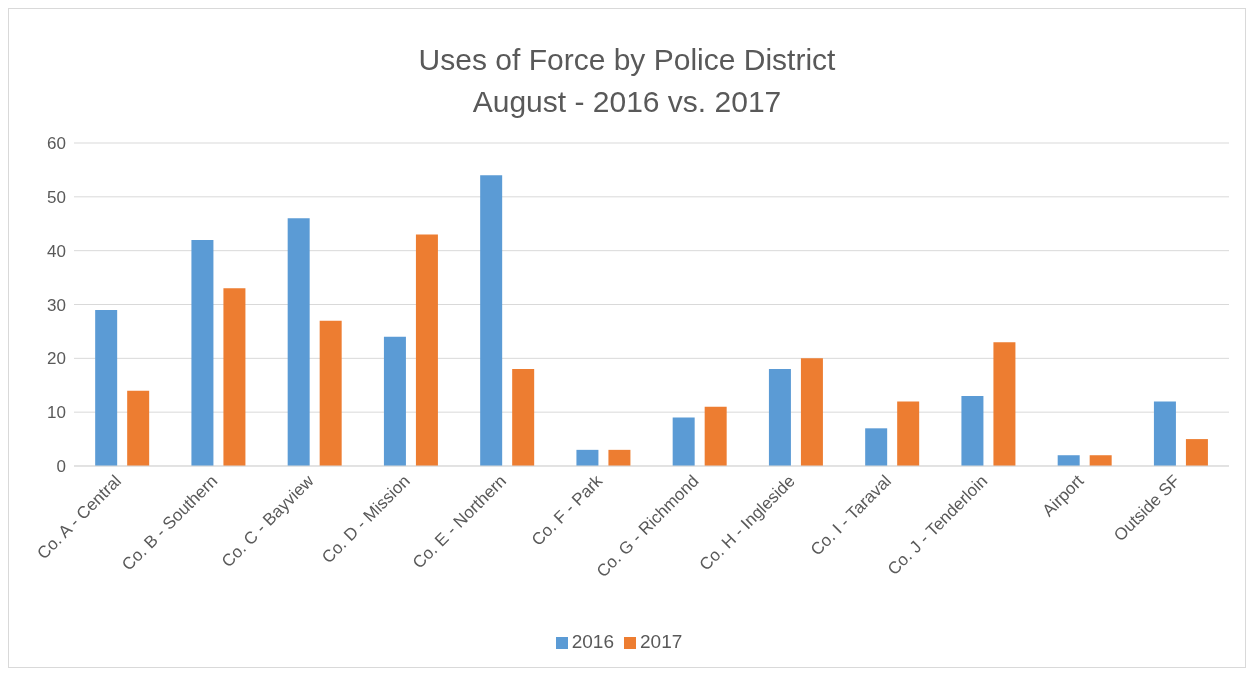  I want to click on y-tick-label: 50, so click(56, 197).